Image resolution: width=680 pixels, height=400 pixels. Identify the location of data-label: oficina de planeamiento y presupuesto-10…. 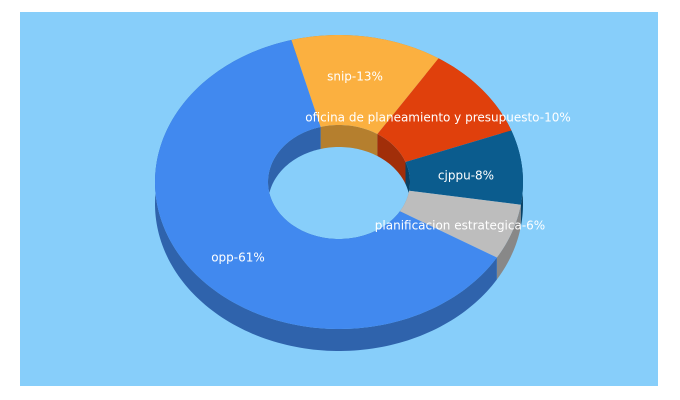
(438, 118).